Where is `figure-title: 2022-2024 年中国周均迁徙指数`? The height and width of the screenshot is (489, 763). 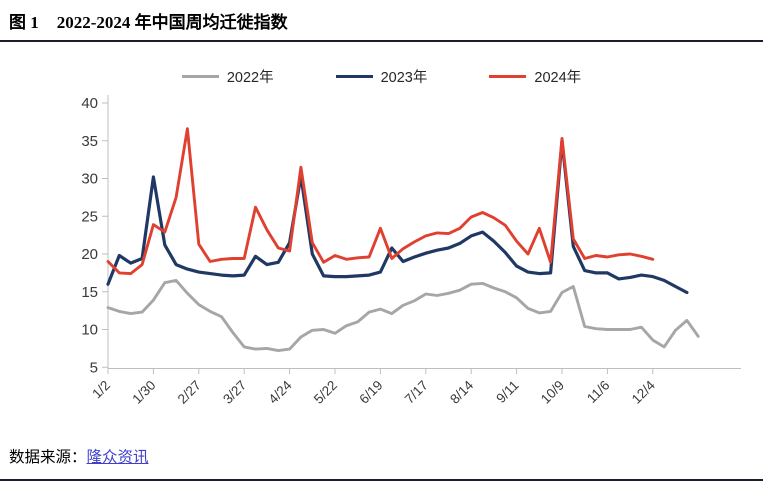
figure-title: 2022-2024 年中国周均迁徙指数 is located at coordinates (172, 22).